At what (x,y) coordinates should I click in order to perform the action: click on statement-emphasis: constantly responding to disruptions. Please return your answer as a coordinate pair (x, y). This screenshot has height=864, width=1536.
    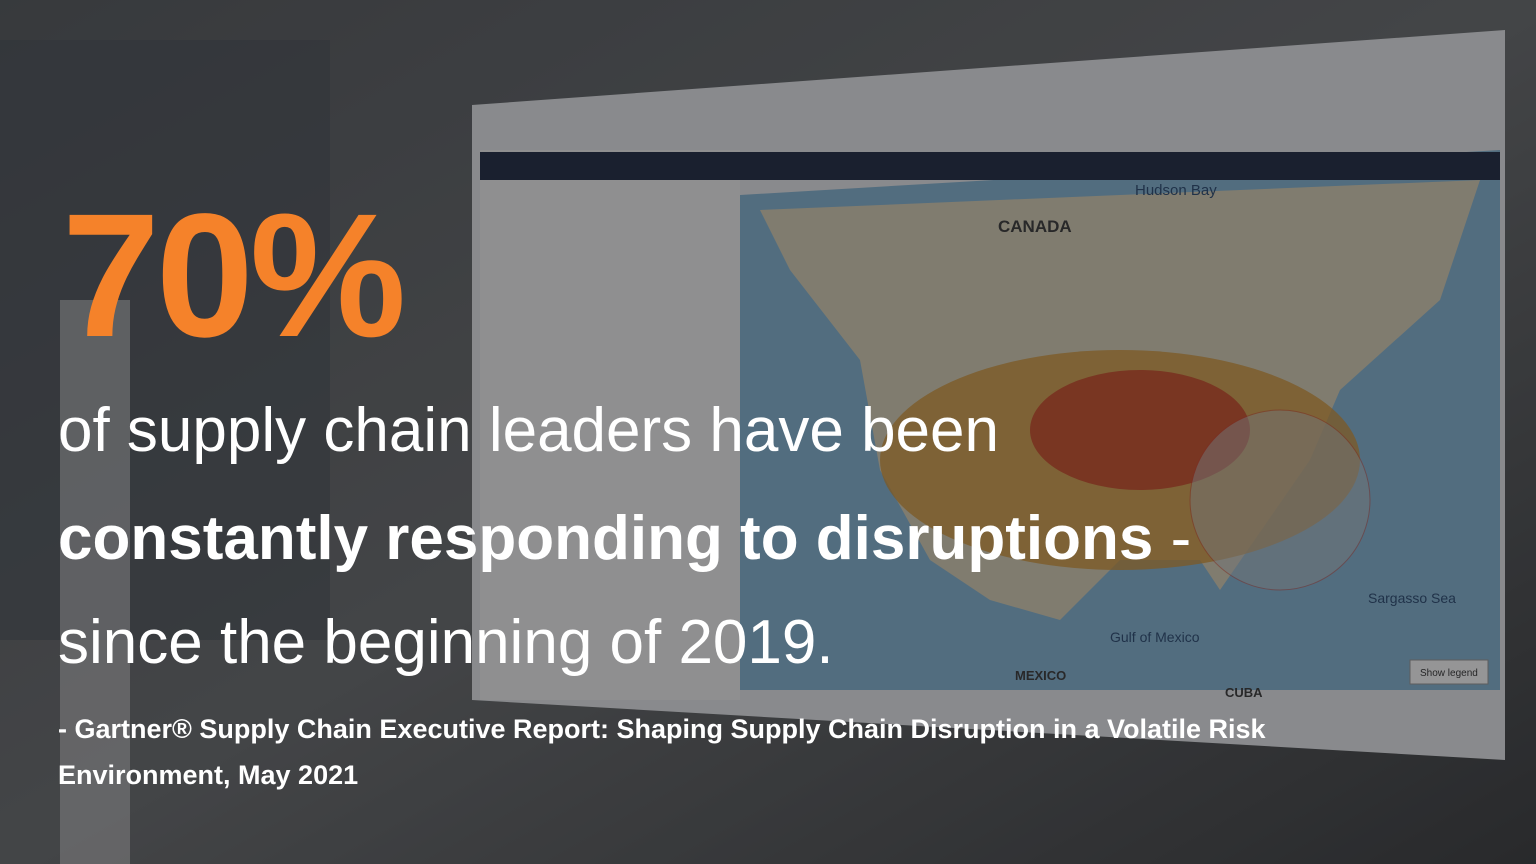
    Looking at the image, I should click on (606, 538).